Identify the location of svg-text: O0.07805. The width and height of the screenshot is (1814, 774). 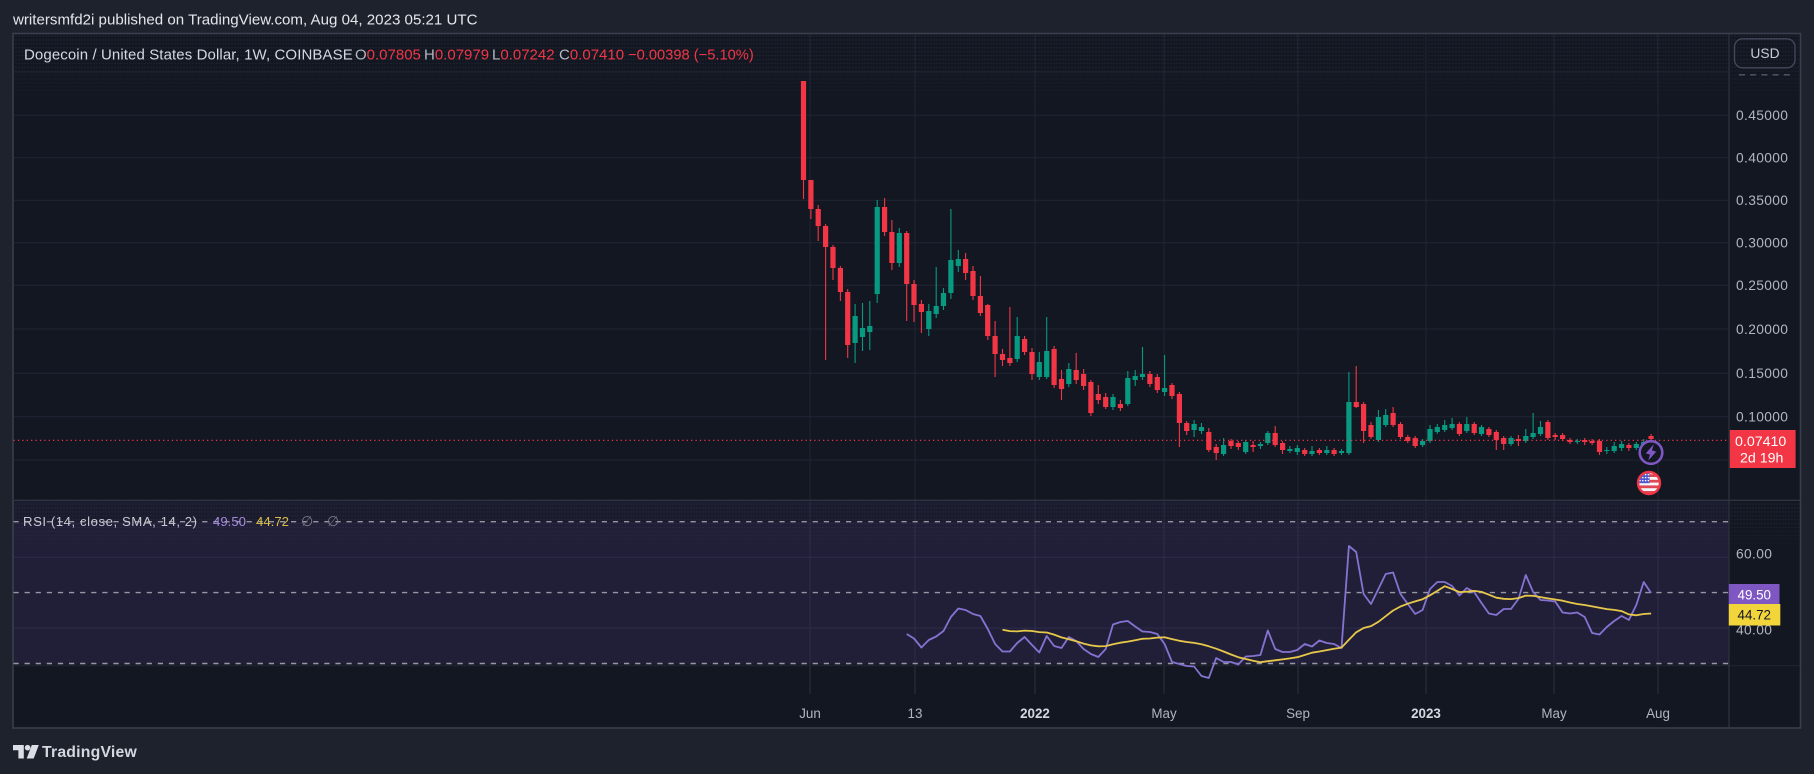
(388, 55).